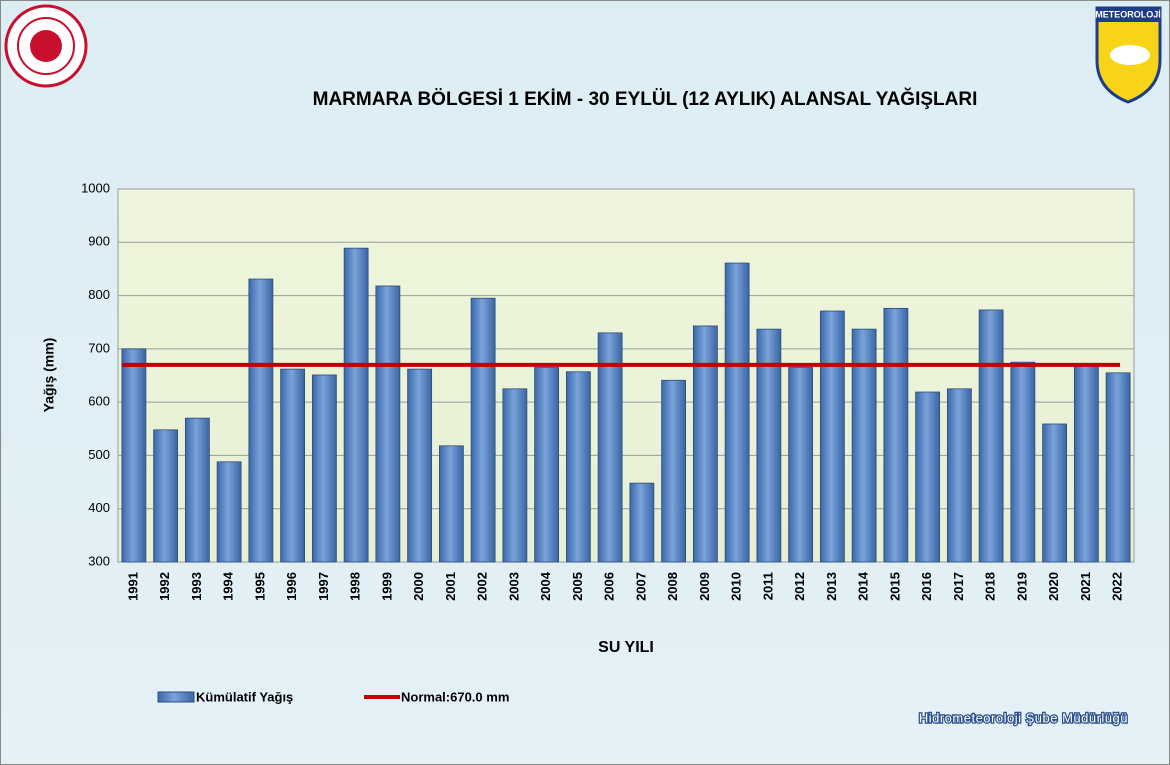 The image size is (1170, 765). I want to click on x-tick-label: 1997, so click(323, 586).